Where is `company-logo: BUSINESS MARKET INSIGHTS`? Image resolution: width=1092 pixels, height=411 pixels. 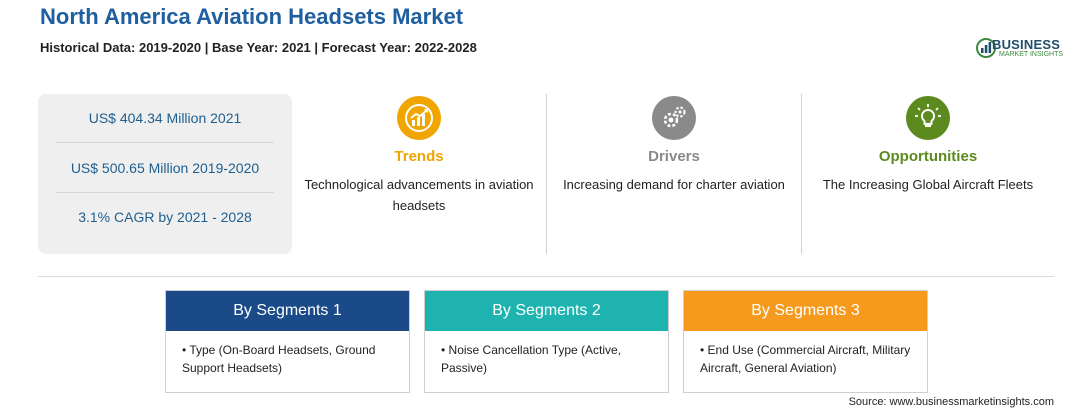
company-logo: BUSINESS MARKET INSIGHTS is located at coordinates (1022, 50).